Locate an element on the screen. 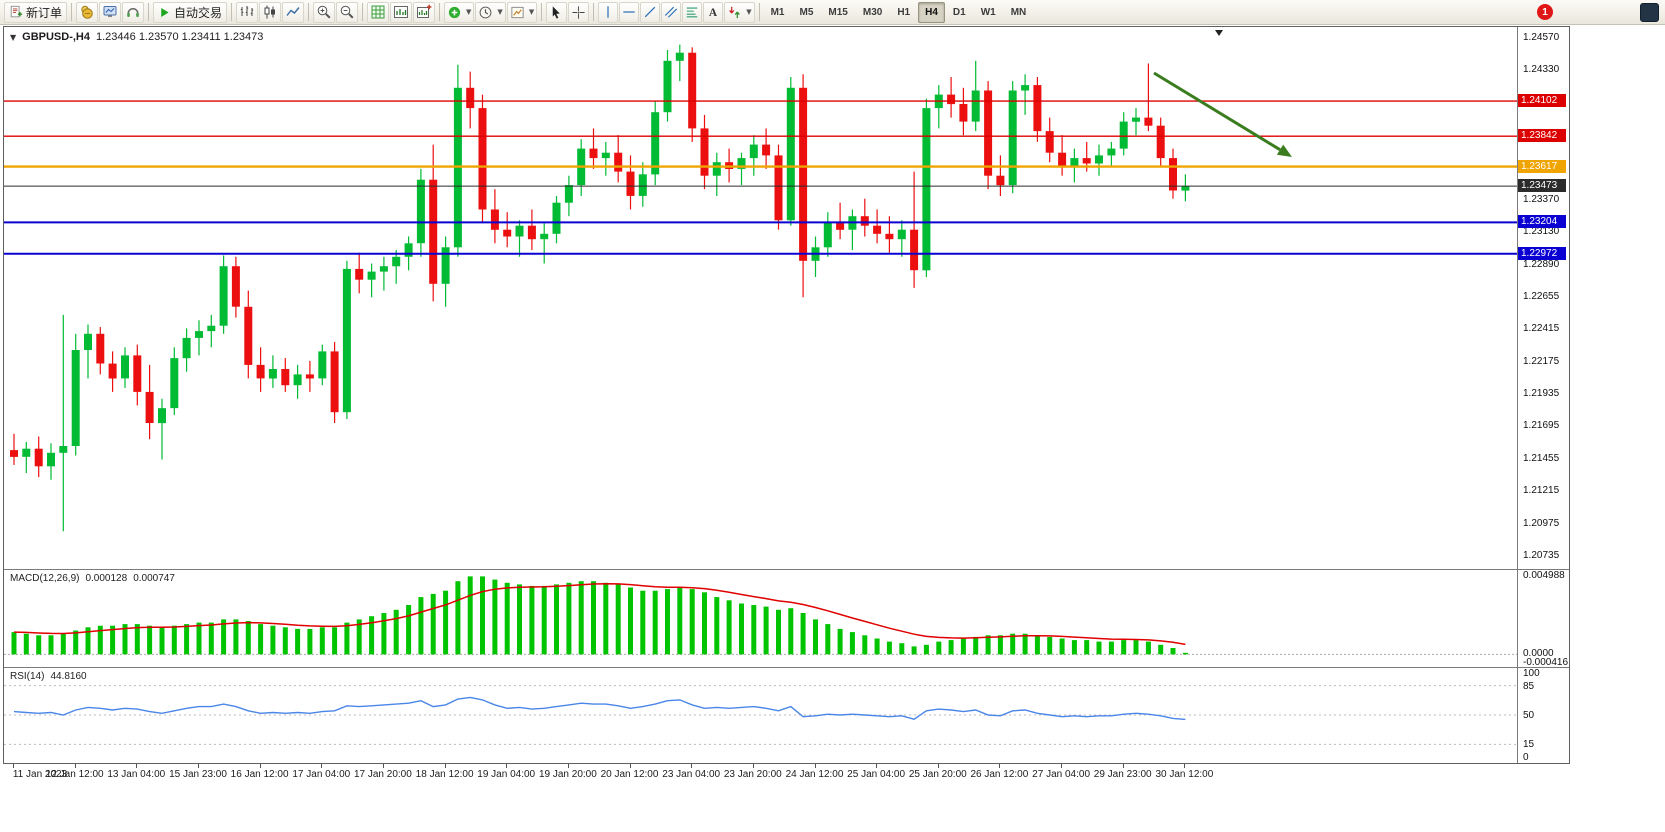 The image size is (1665, 832). one-click-trading-toggle: ▼ is located at coordinates (13, 37).